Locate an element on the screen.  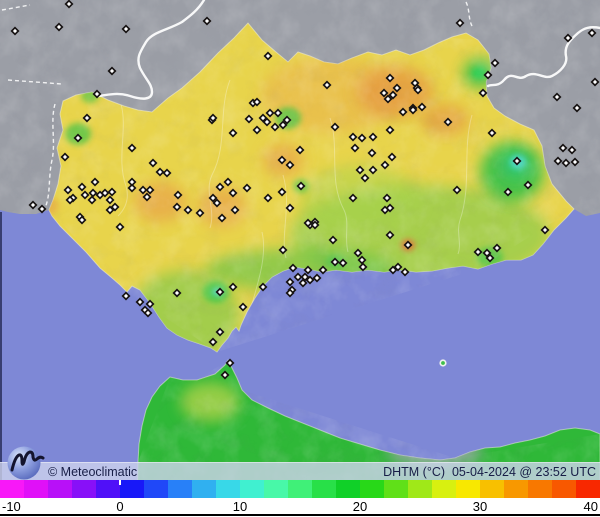
product-label: DHTM (°C) is located at coordinates (414, 471).